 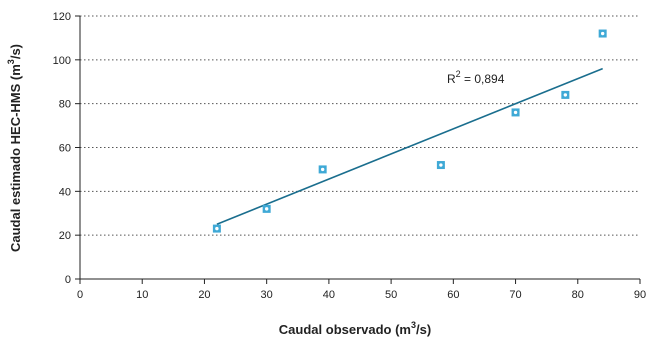 What do you see at coordinates (65, 192) in the screenshot?
I see `y-tick-label: 40` at bounding box center [65, 192].